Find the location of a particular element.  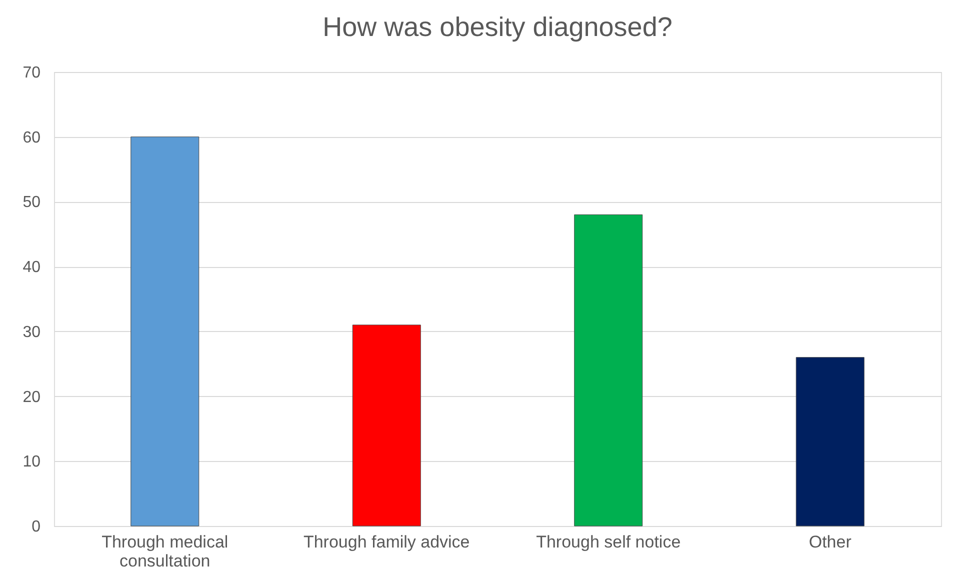

y-tick-label: 20 is located at coordinates (31, 397).